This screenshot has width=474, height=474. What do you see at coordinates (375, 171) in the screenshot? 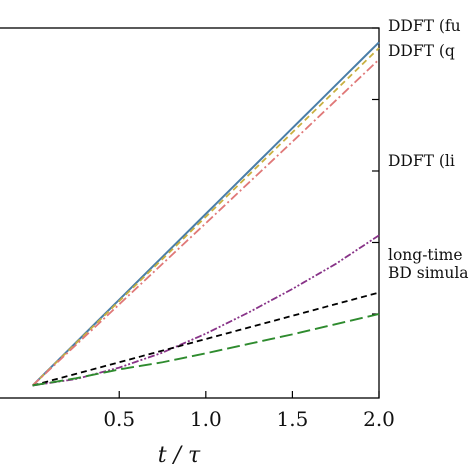
I see `y-axis-ticks` at bounding box center [375, 171].